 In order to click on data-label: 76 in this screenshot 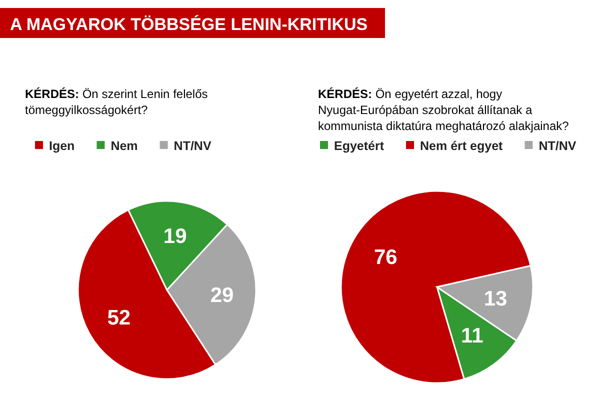, I will do `click(386, 258)`.